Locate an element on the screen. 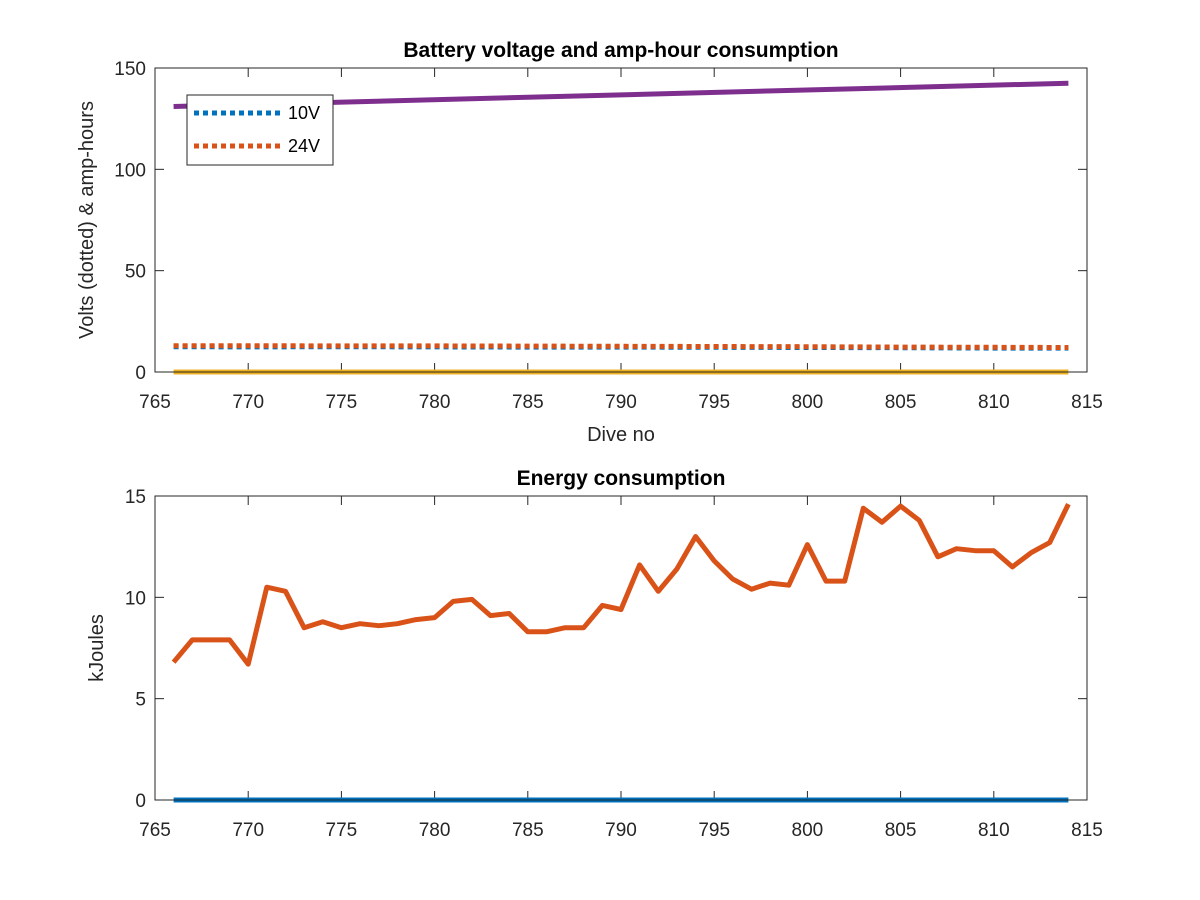  bottom-y-tick-label: 15 is located at coordinates (135, 497).